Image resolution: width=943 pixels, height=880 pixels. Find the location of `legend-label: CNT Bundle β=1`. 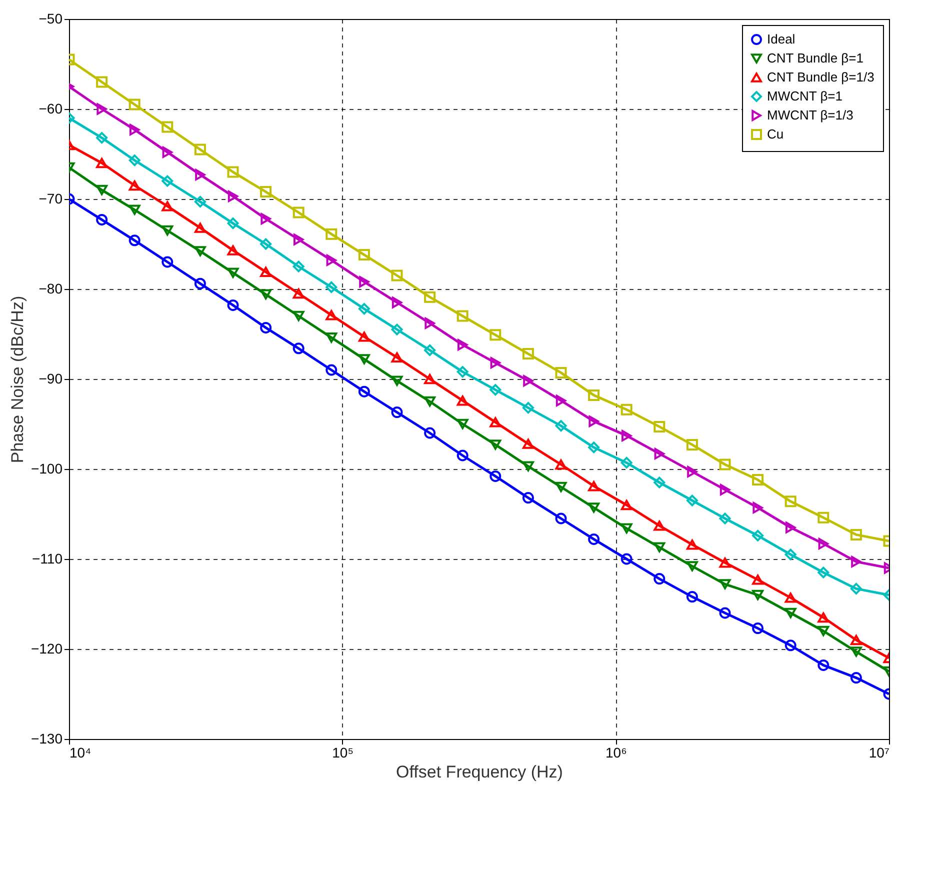

legend-label: CNT Bundle β=1 is located at coordinates (815, 58).